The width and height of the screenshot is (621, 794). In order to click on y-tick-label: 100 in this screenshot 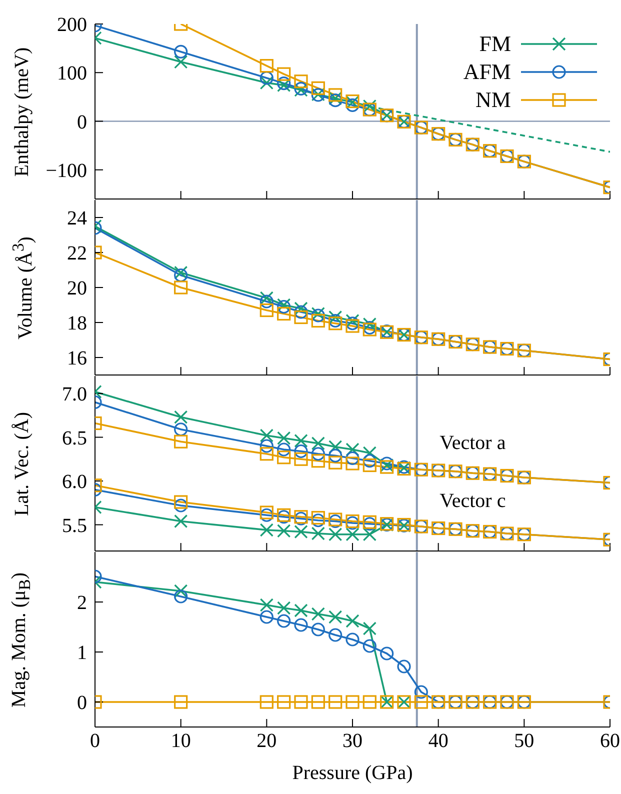, I will do `click(72, 73)`.